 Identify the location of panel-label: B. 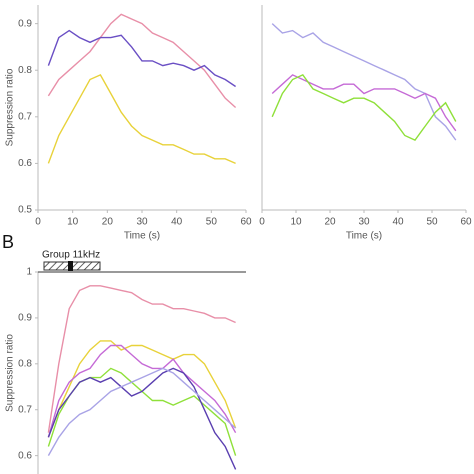
(8, 242).